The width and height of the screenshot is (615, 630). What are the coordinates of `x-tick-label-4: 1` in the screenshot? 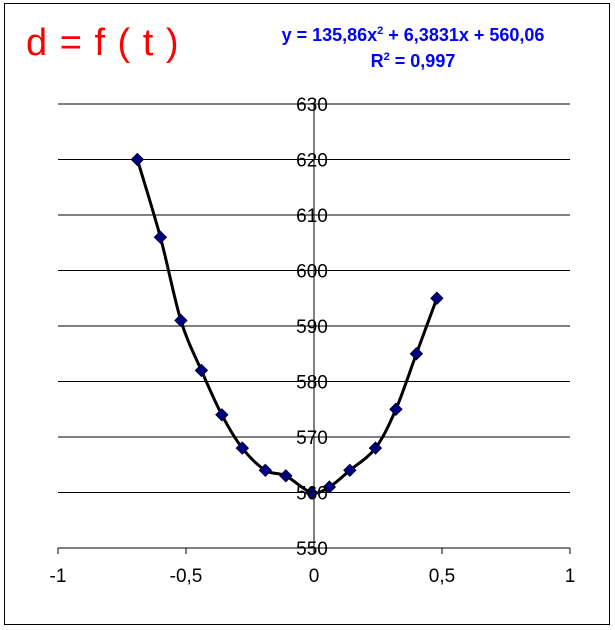 It's located at (570, 576).